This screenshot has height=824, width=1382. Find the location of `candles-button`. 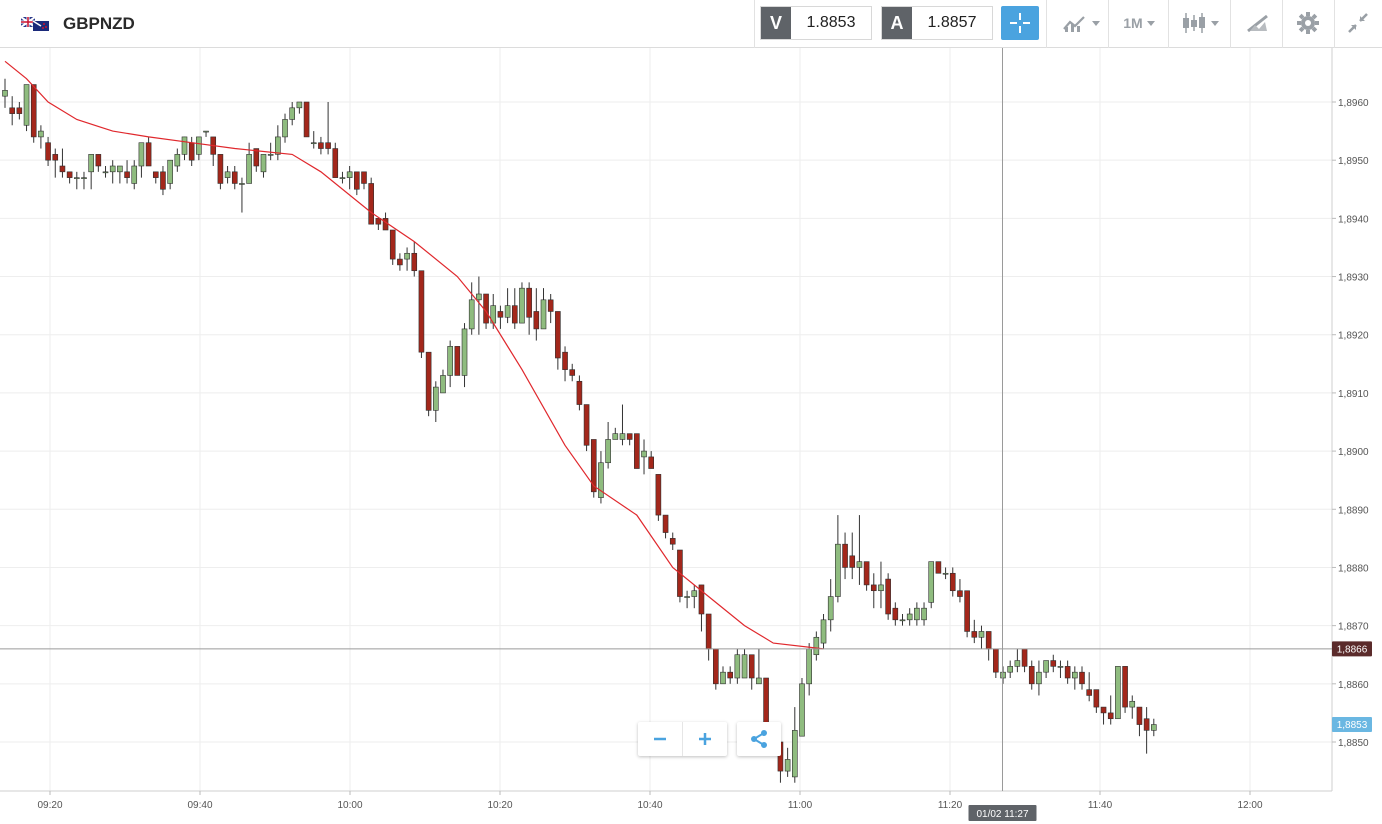

candles-button is located at coordinates (1200, 23).